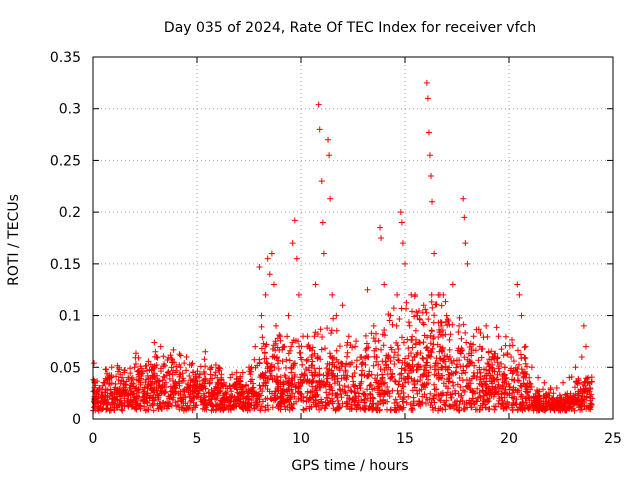  I want to click on x-tick-label: 10, so click(301, 439).